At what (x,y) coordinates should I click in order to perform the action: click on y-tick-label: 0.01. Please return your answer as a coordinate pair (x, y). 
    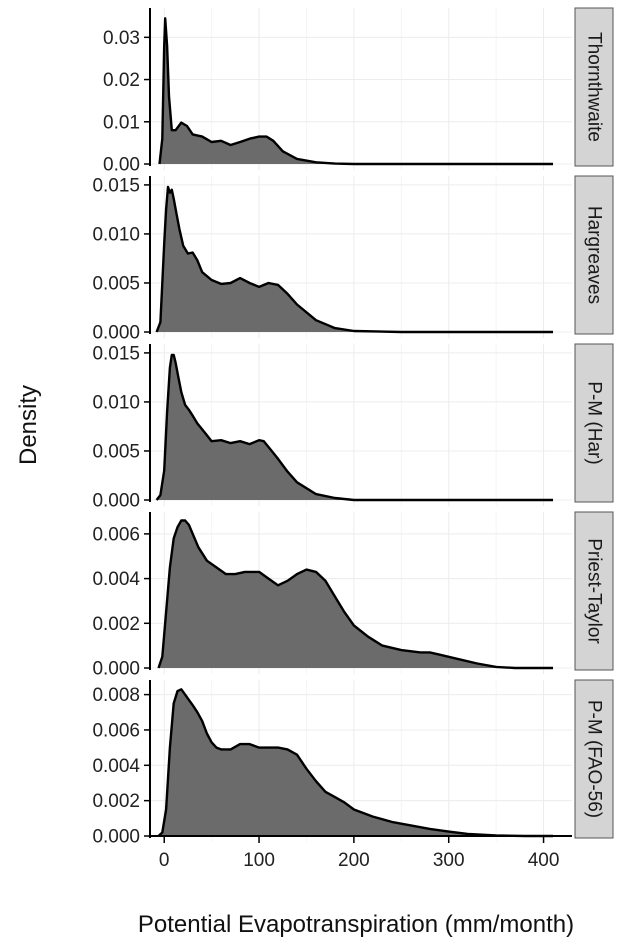
    Looking at the image, I should click on (121, 122).